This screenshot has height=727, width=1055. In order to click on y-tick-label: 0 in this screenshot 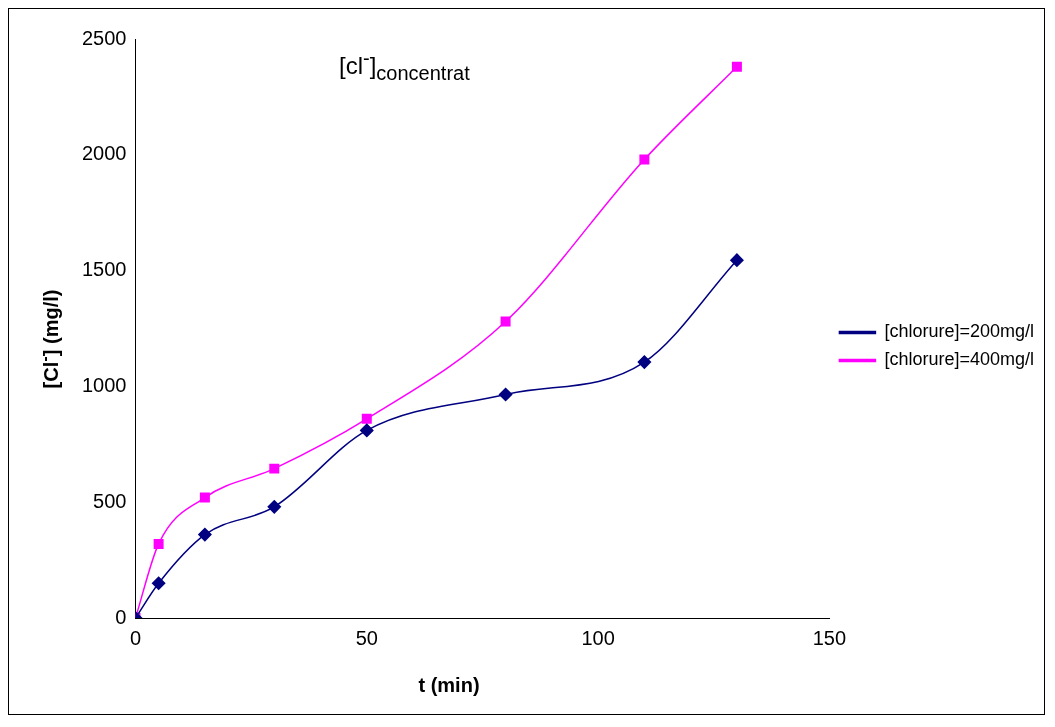, I will do `click(121, 616)`.